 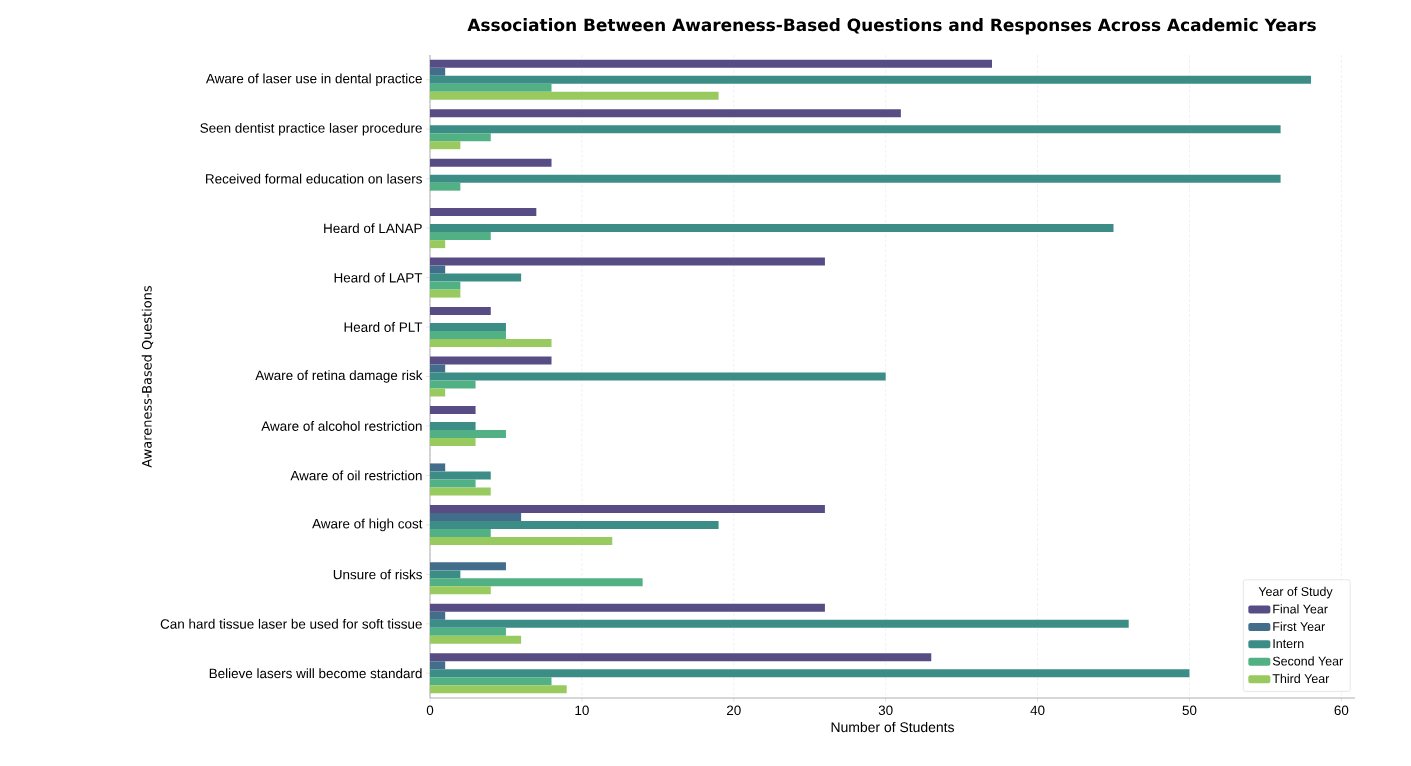 What do you see at coordinates (1189, 710) in the screenshot?
I see `x-tick-label: 50` at bounding box center [1189, 710].